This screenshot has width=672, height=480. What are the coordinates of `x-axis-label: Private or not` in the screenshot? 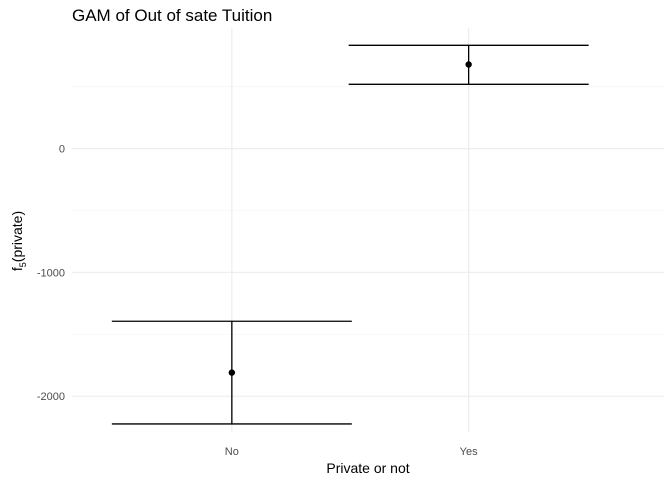 It's located at (367, 468).